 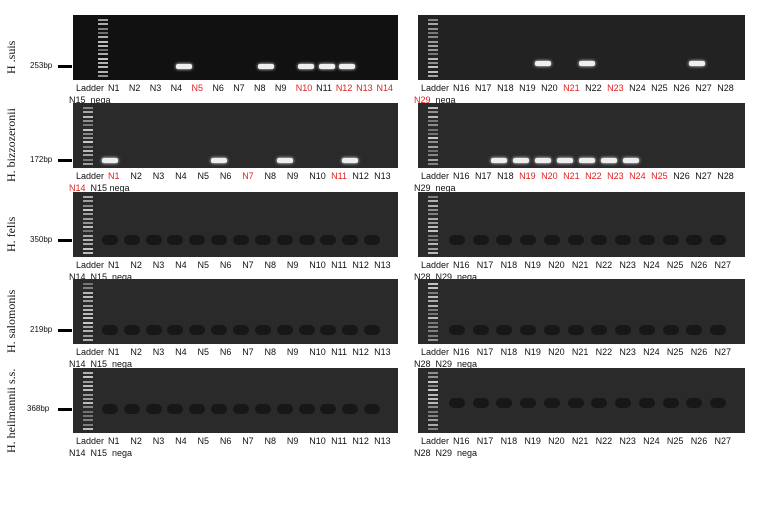 I want to click on lane-label: N14, so click(x=385, y=88).